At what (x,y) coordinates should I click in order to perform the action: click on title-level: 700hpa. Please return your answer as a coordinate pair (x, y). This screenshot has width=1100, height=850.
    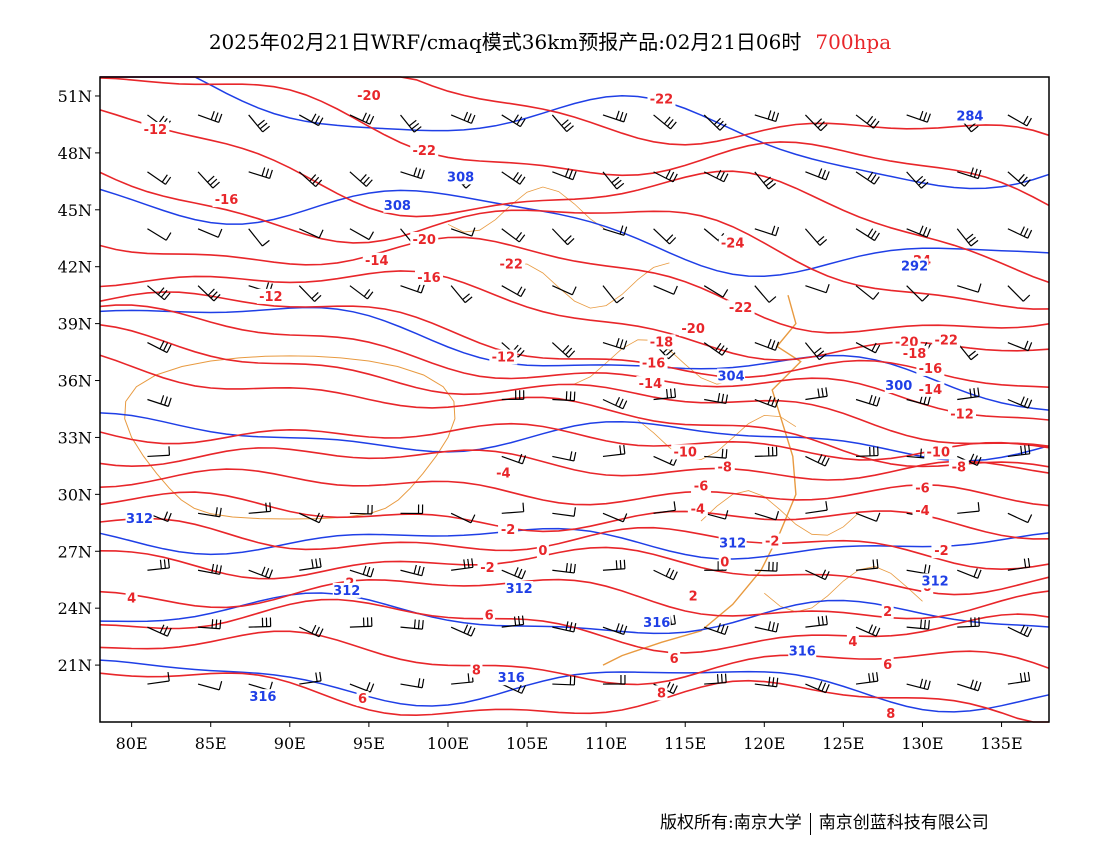
    Looking at the image, I should click on (853, 42).